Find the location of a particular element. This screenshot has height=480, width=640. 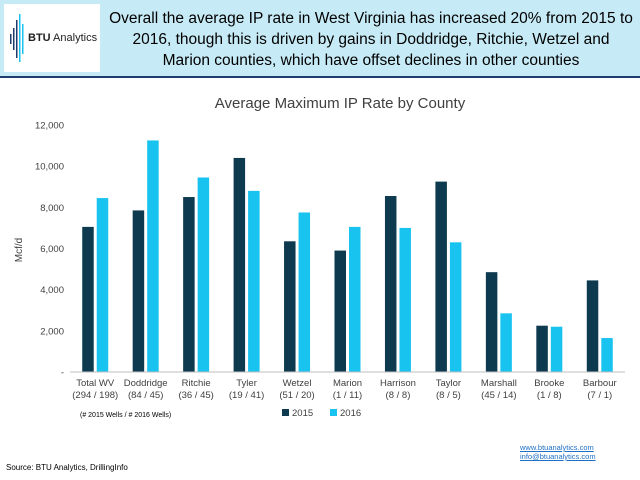

wells-note: (# 2015 Wells / # 2016 Wells) is located at coordinates (126, 415).